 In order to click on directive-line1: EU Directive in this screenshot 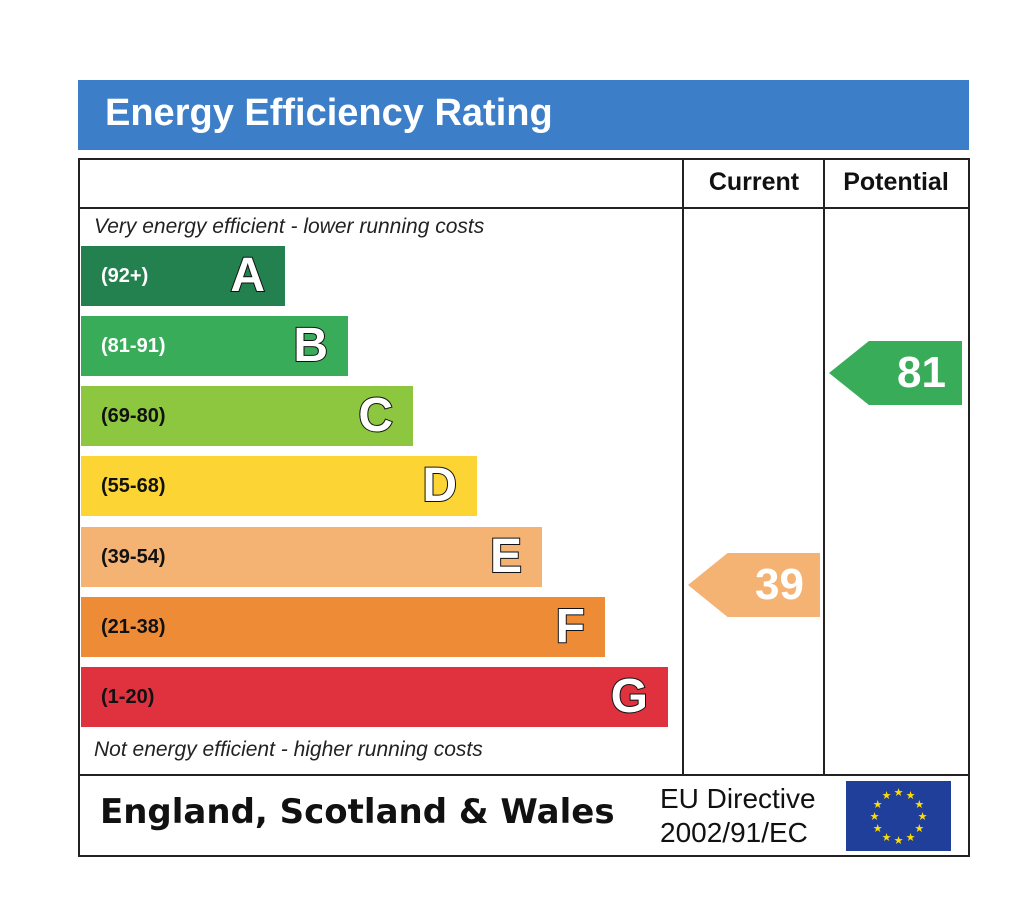, I will do `click(738, 798)`.